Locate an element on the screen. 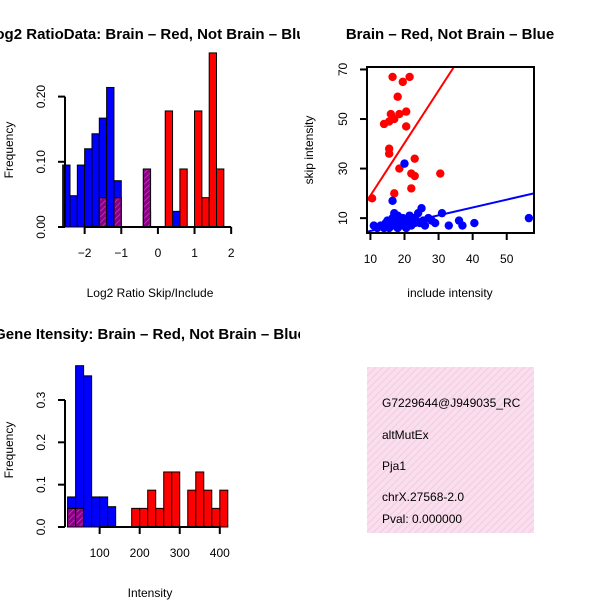 Image resolution: width=600 pixels, height=600 pixels. ratio-y-tick-label-2: 0.20 is located at coordinates (41, 97).